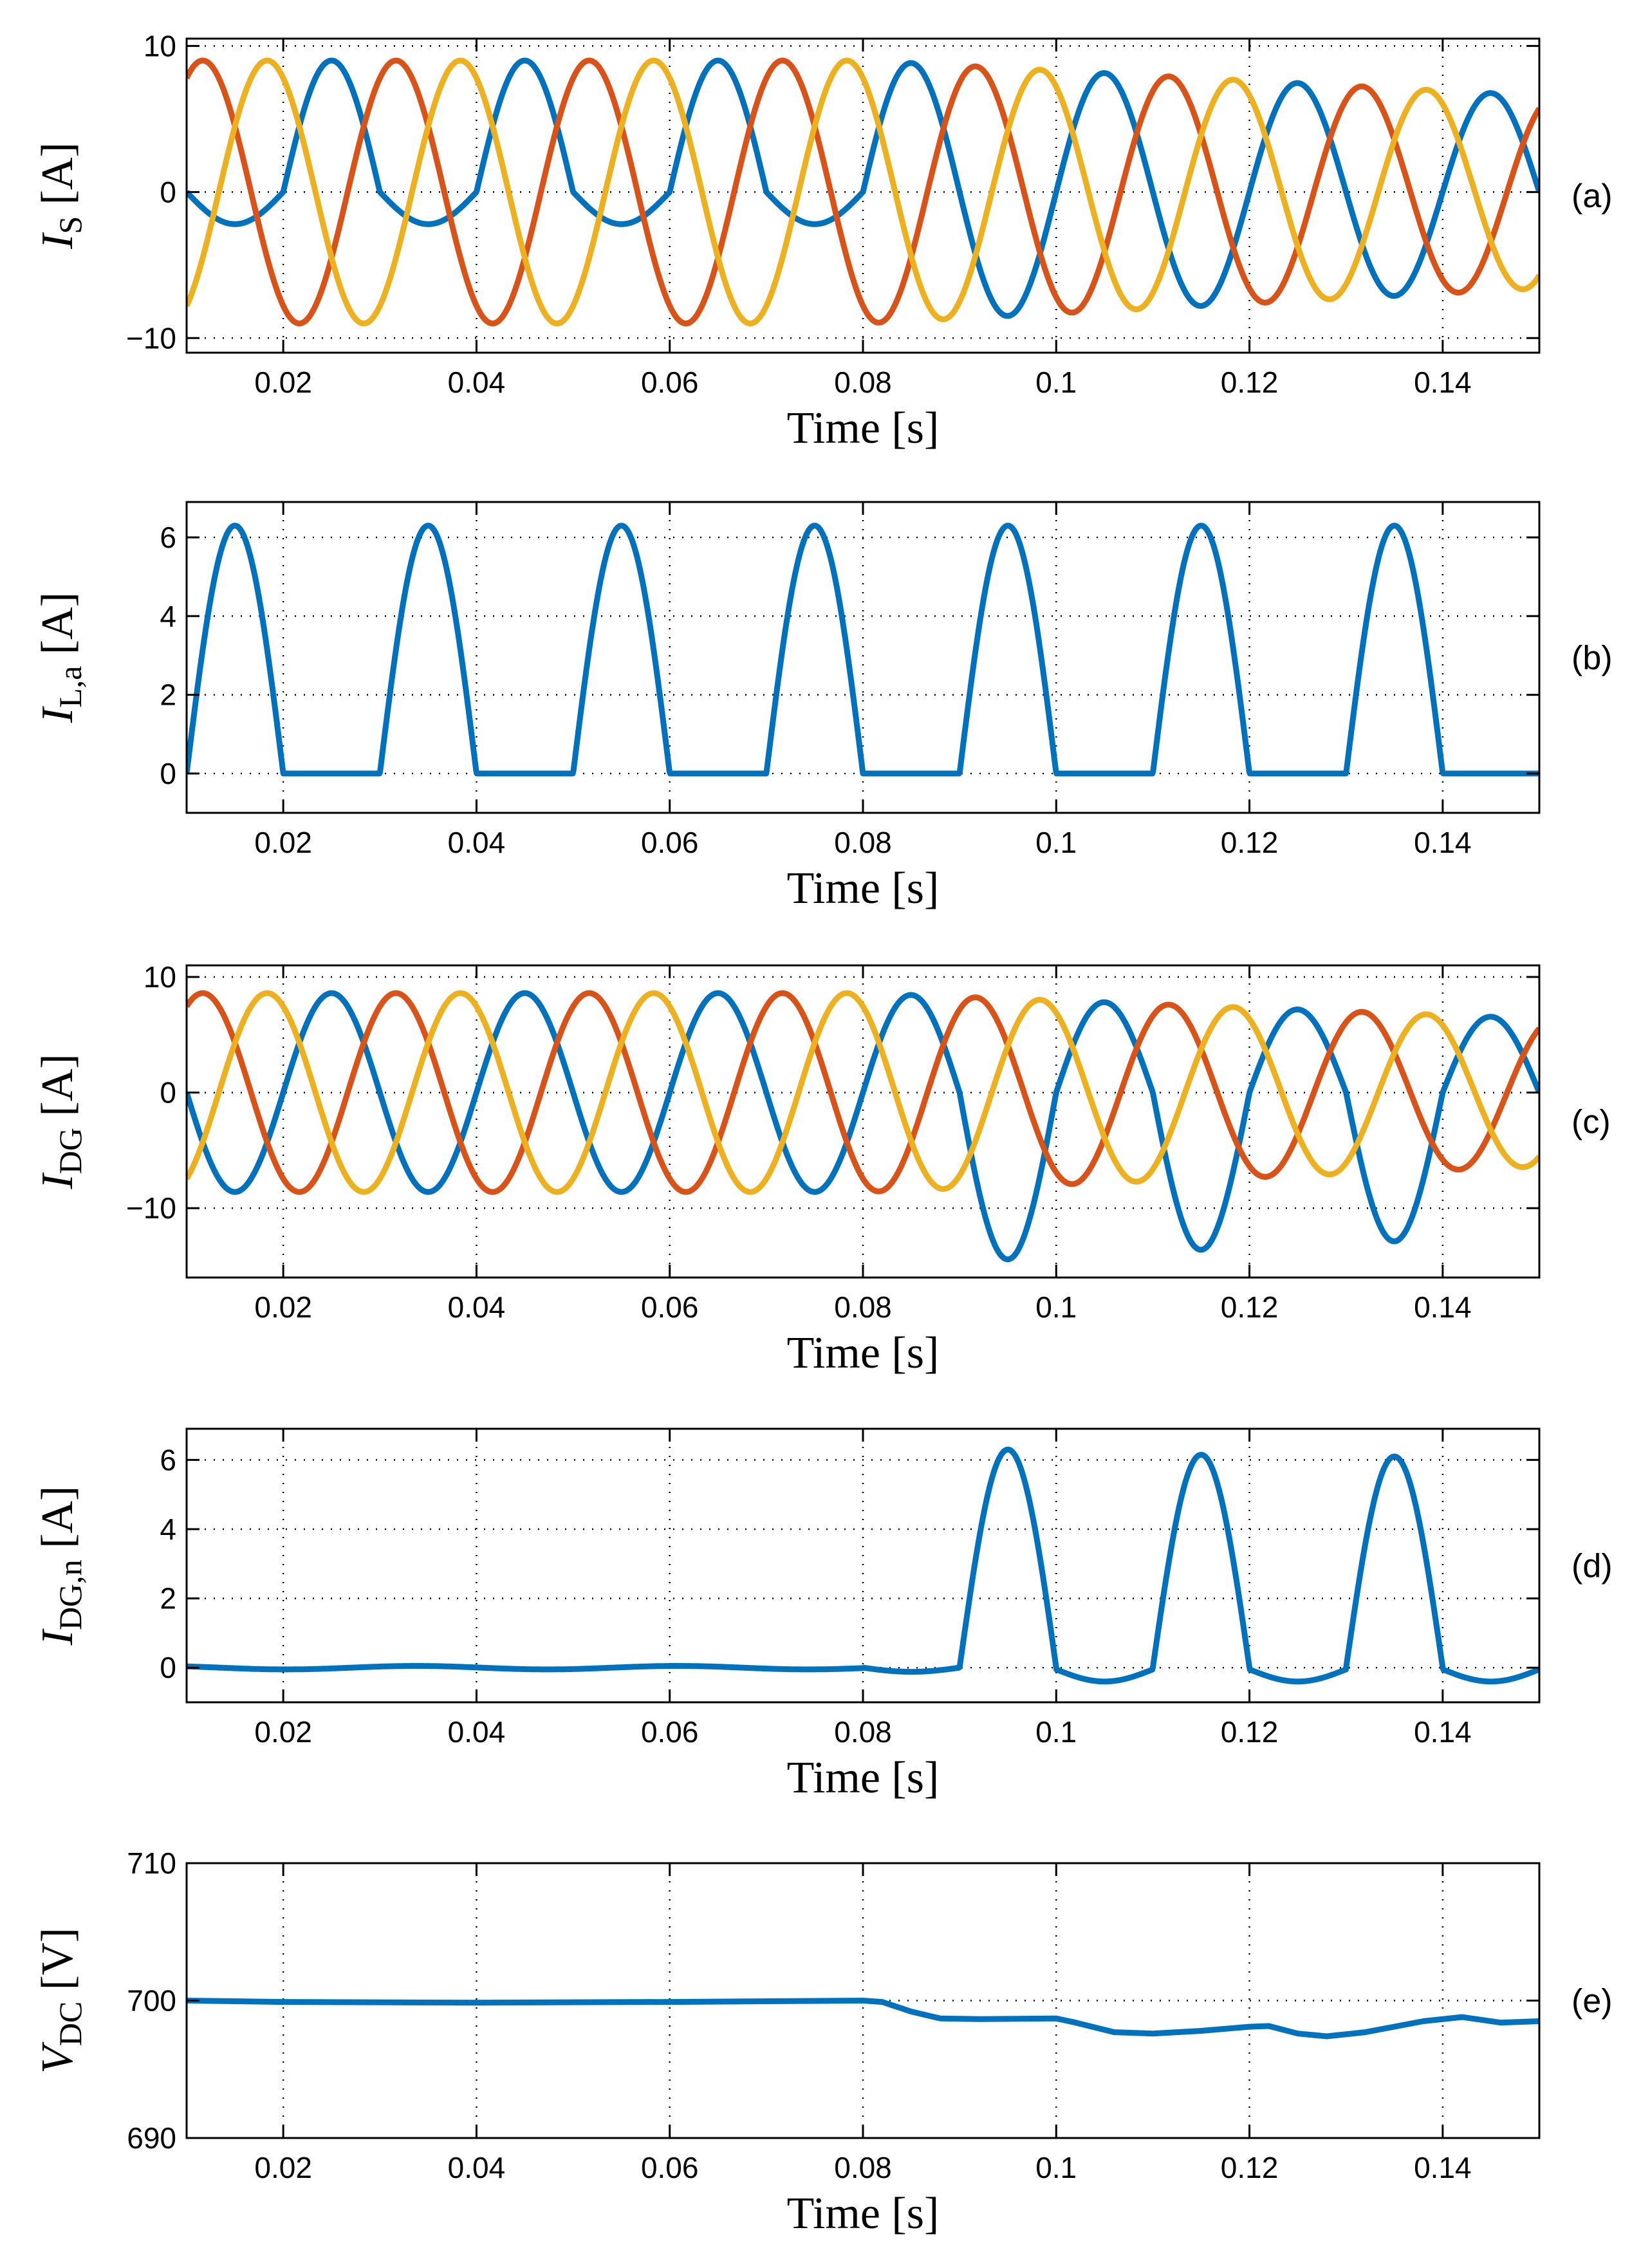  What do you see at coordinates (152, 2138) in the screenshot?
I see `y-tick-label-e-0: 690` at bounding box center [152, 2138].